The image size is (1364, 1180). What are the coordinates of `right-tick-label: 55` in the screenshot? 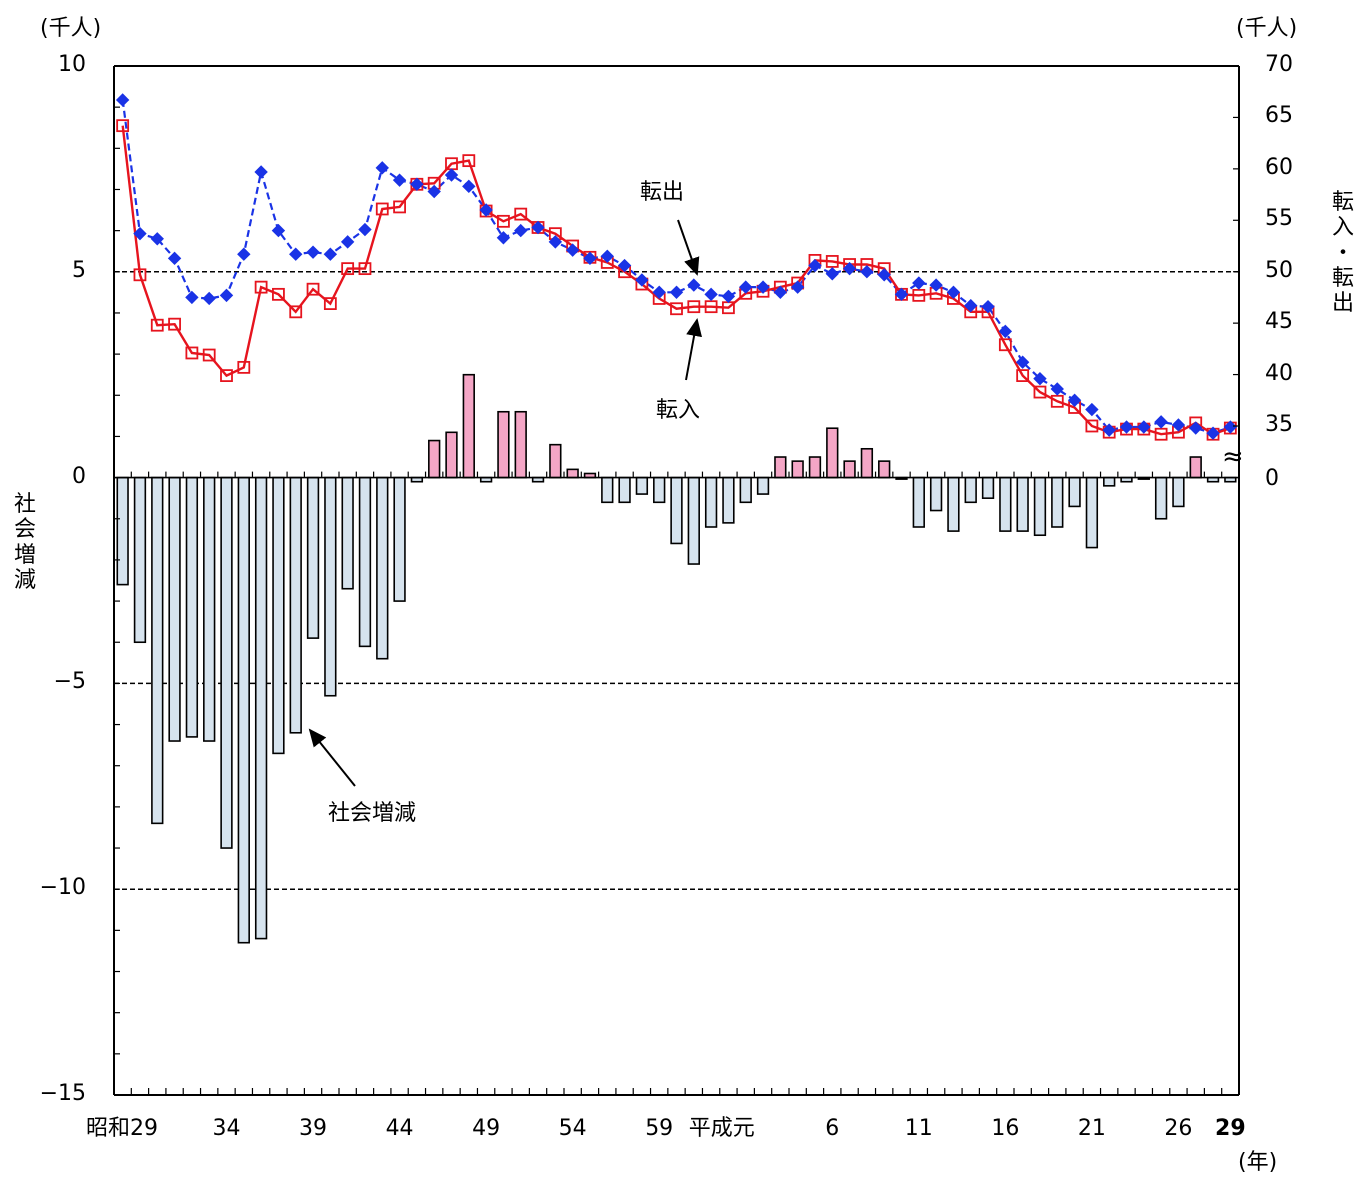 It's located at (1279, 219).